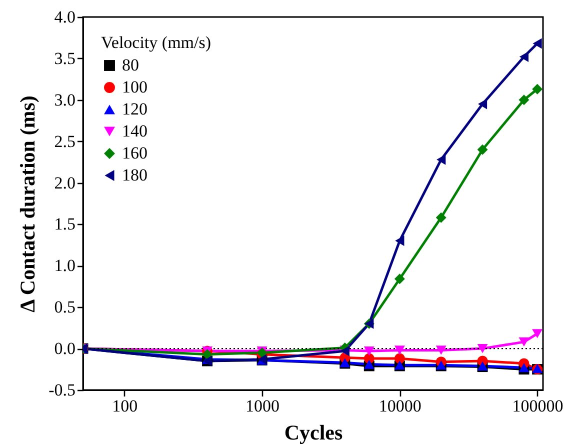 This screenshot has height=448, width=571. I want to click on y-tick-label: 0.0, so click(65, 348).